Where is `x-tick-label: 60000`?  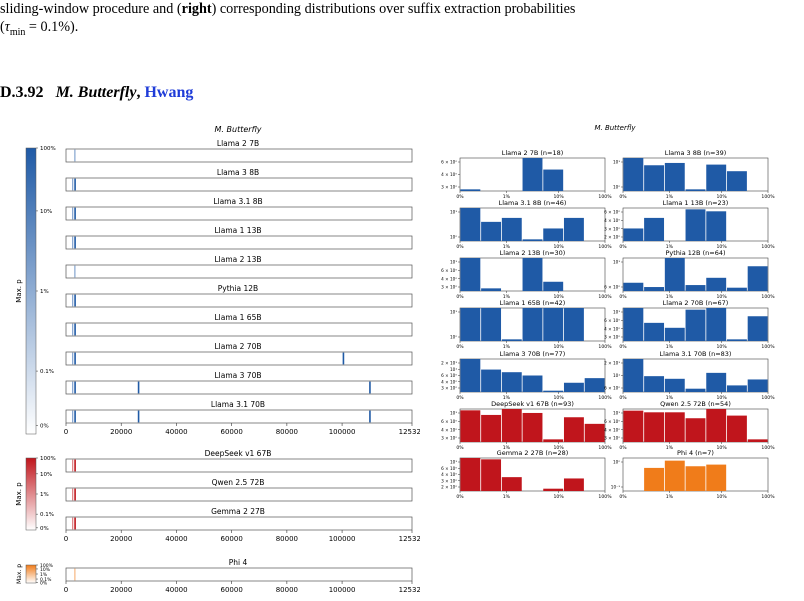 x-tick-label: 60000 is located at coordinates (232, 539).